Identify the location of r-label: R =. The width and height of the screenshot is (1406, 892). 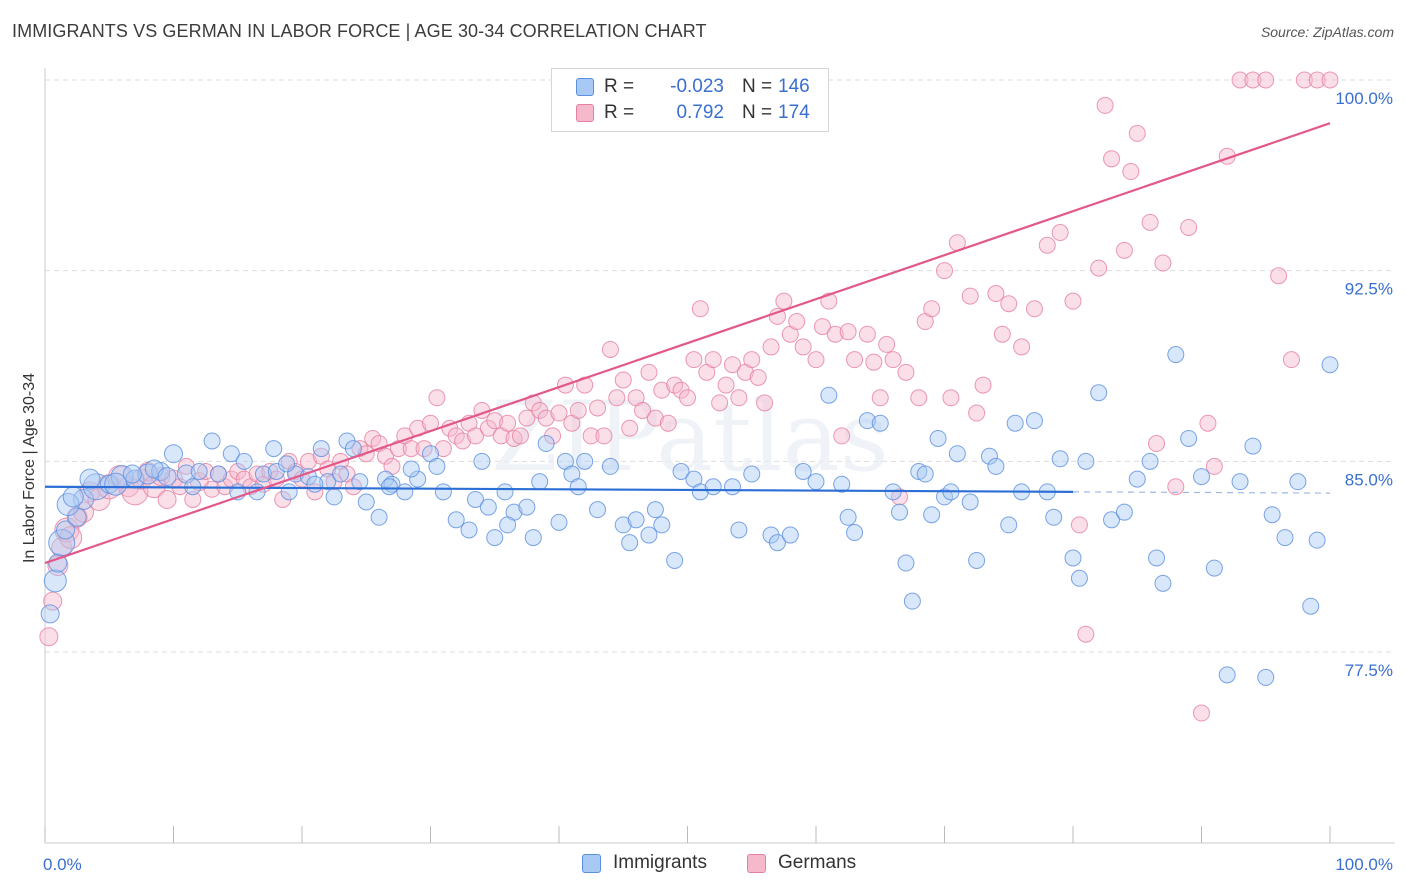
(619, 112).